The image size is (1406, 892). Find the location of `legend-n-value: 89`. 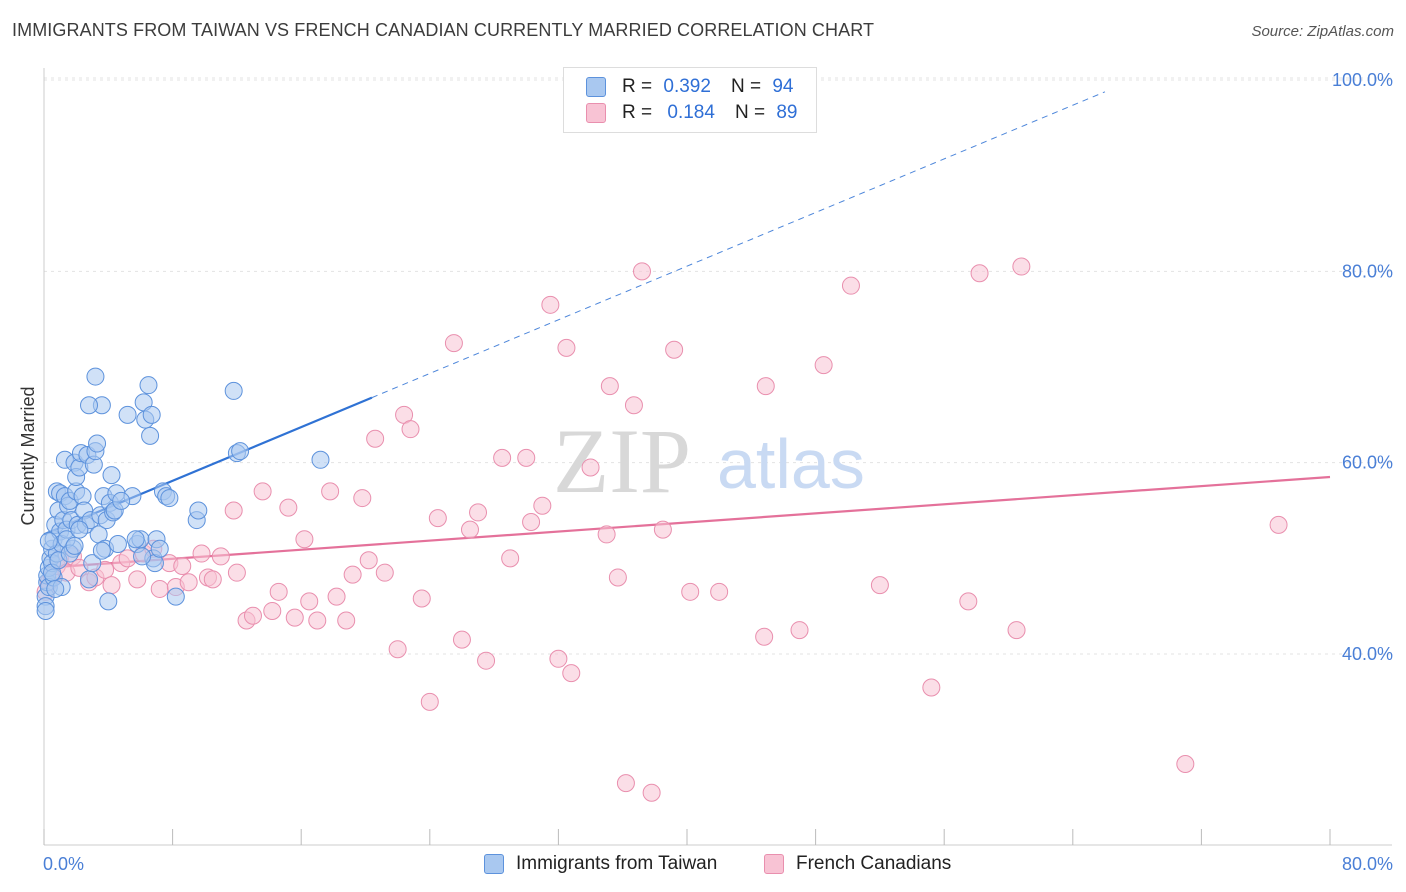

legend-n-value: 89 is located at coordinates (787, 112).